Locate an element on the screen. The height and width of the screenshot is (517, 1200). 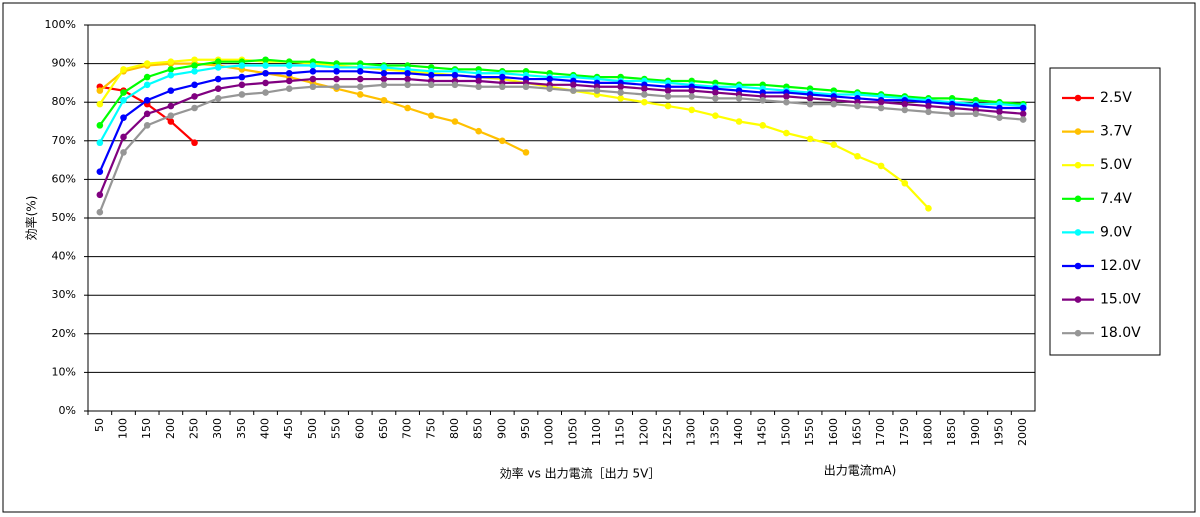
y-tick-label: 60% is located at coordinates (64, 178).